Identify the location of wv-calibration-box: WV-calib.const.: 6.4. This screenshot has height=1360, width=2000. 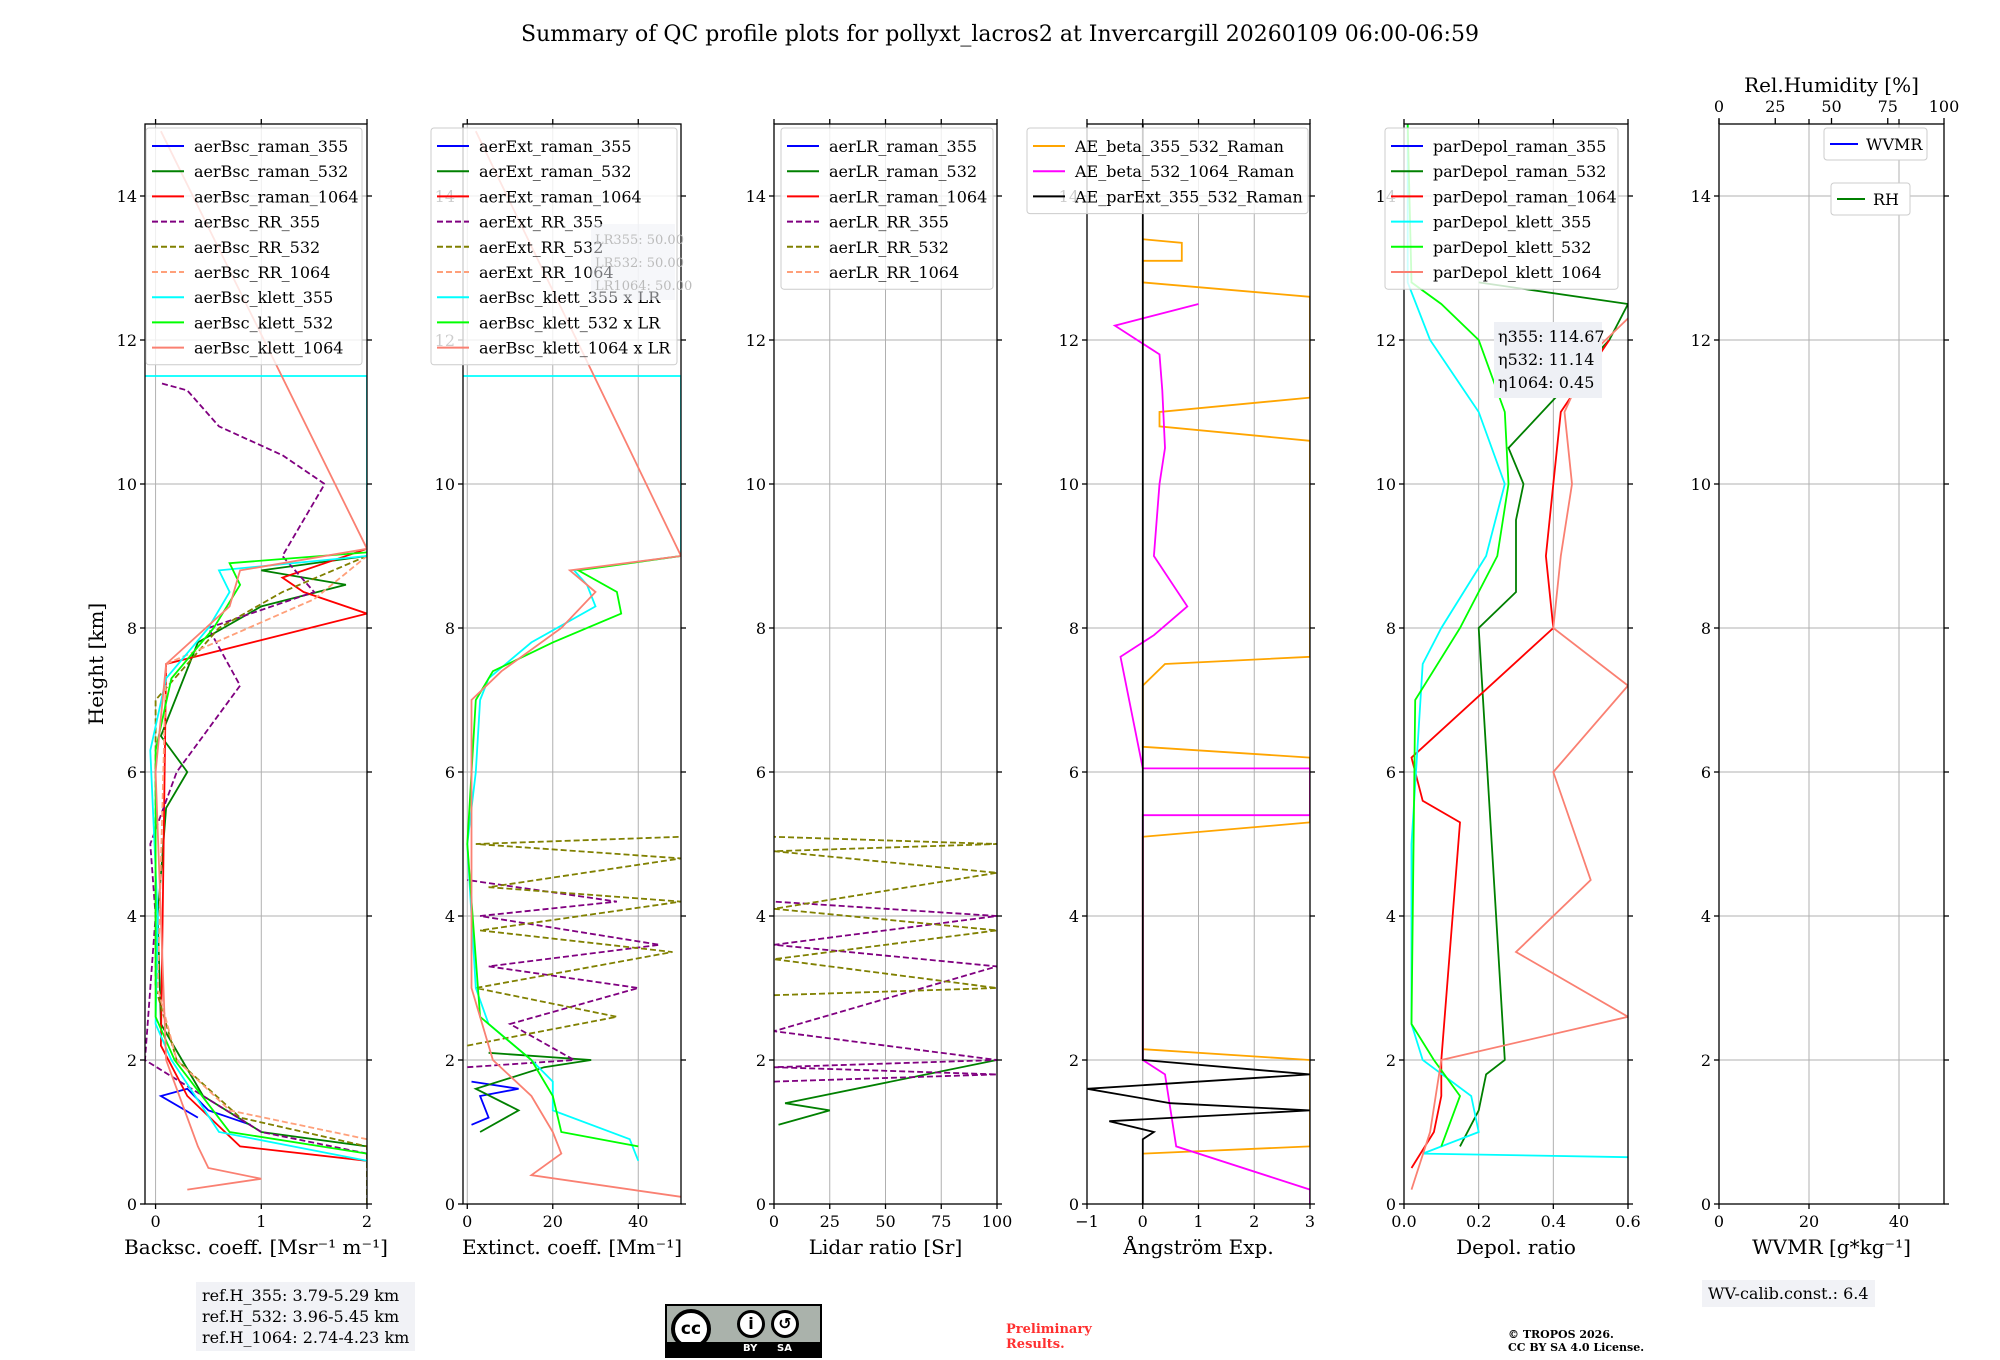
(1788, 1293).